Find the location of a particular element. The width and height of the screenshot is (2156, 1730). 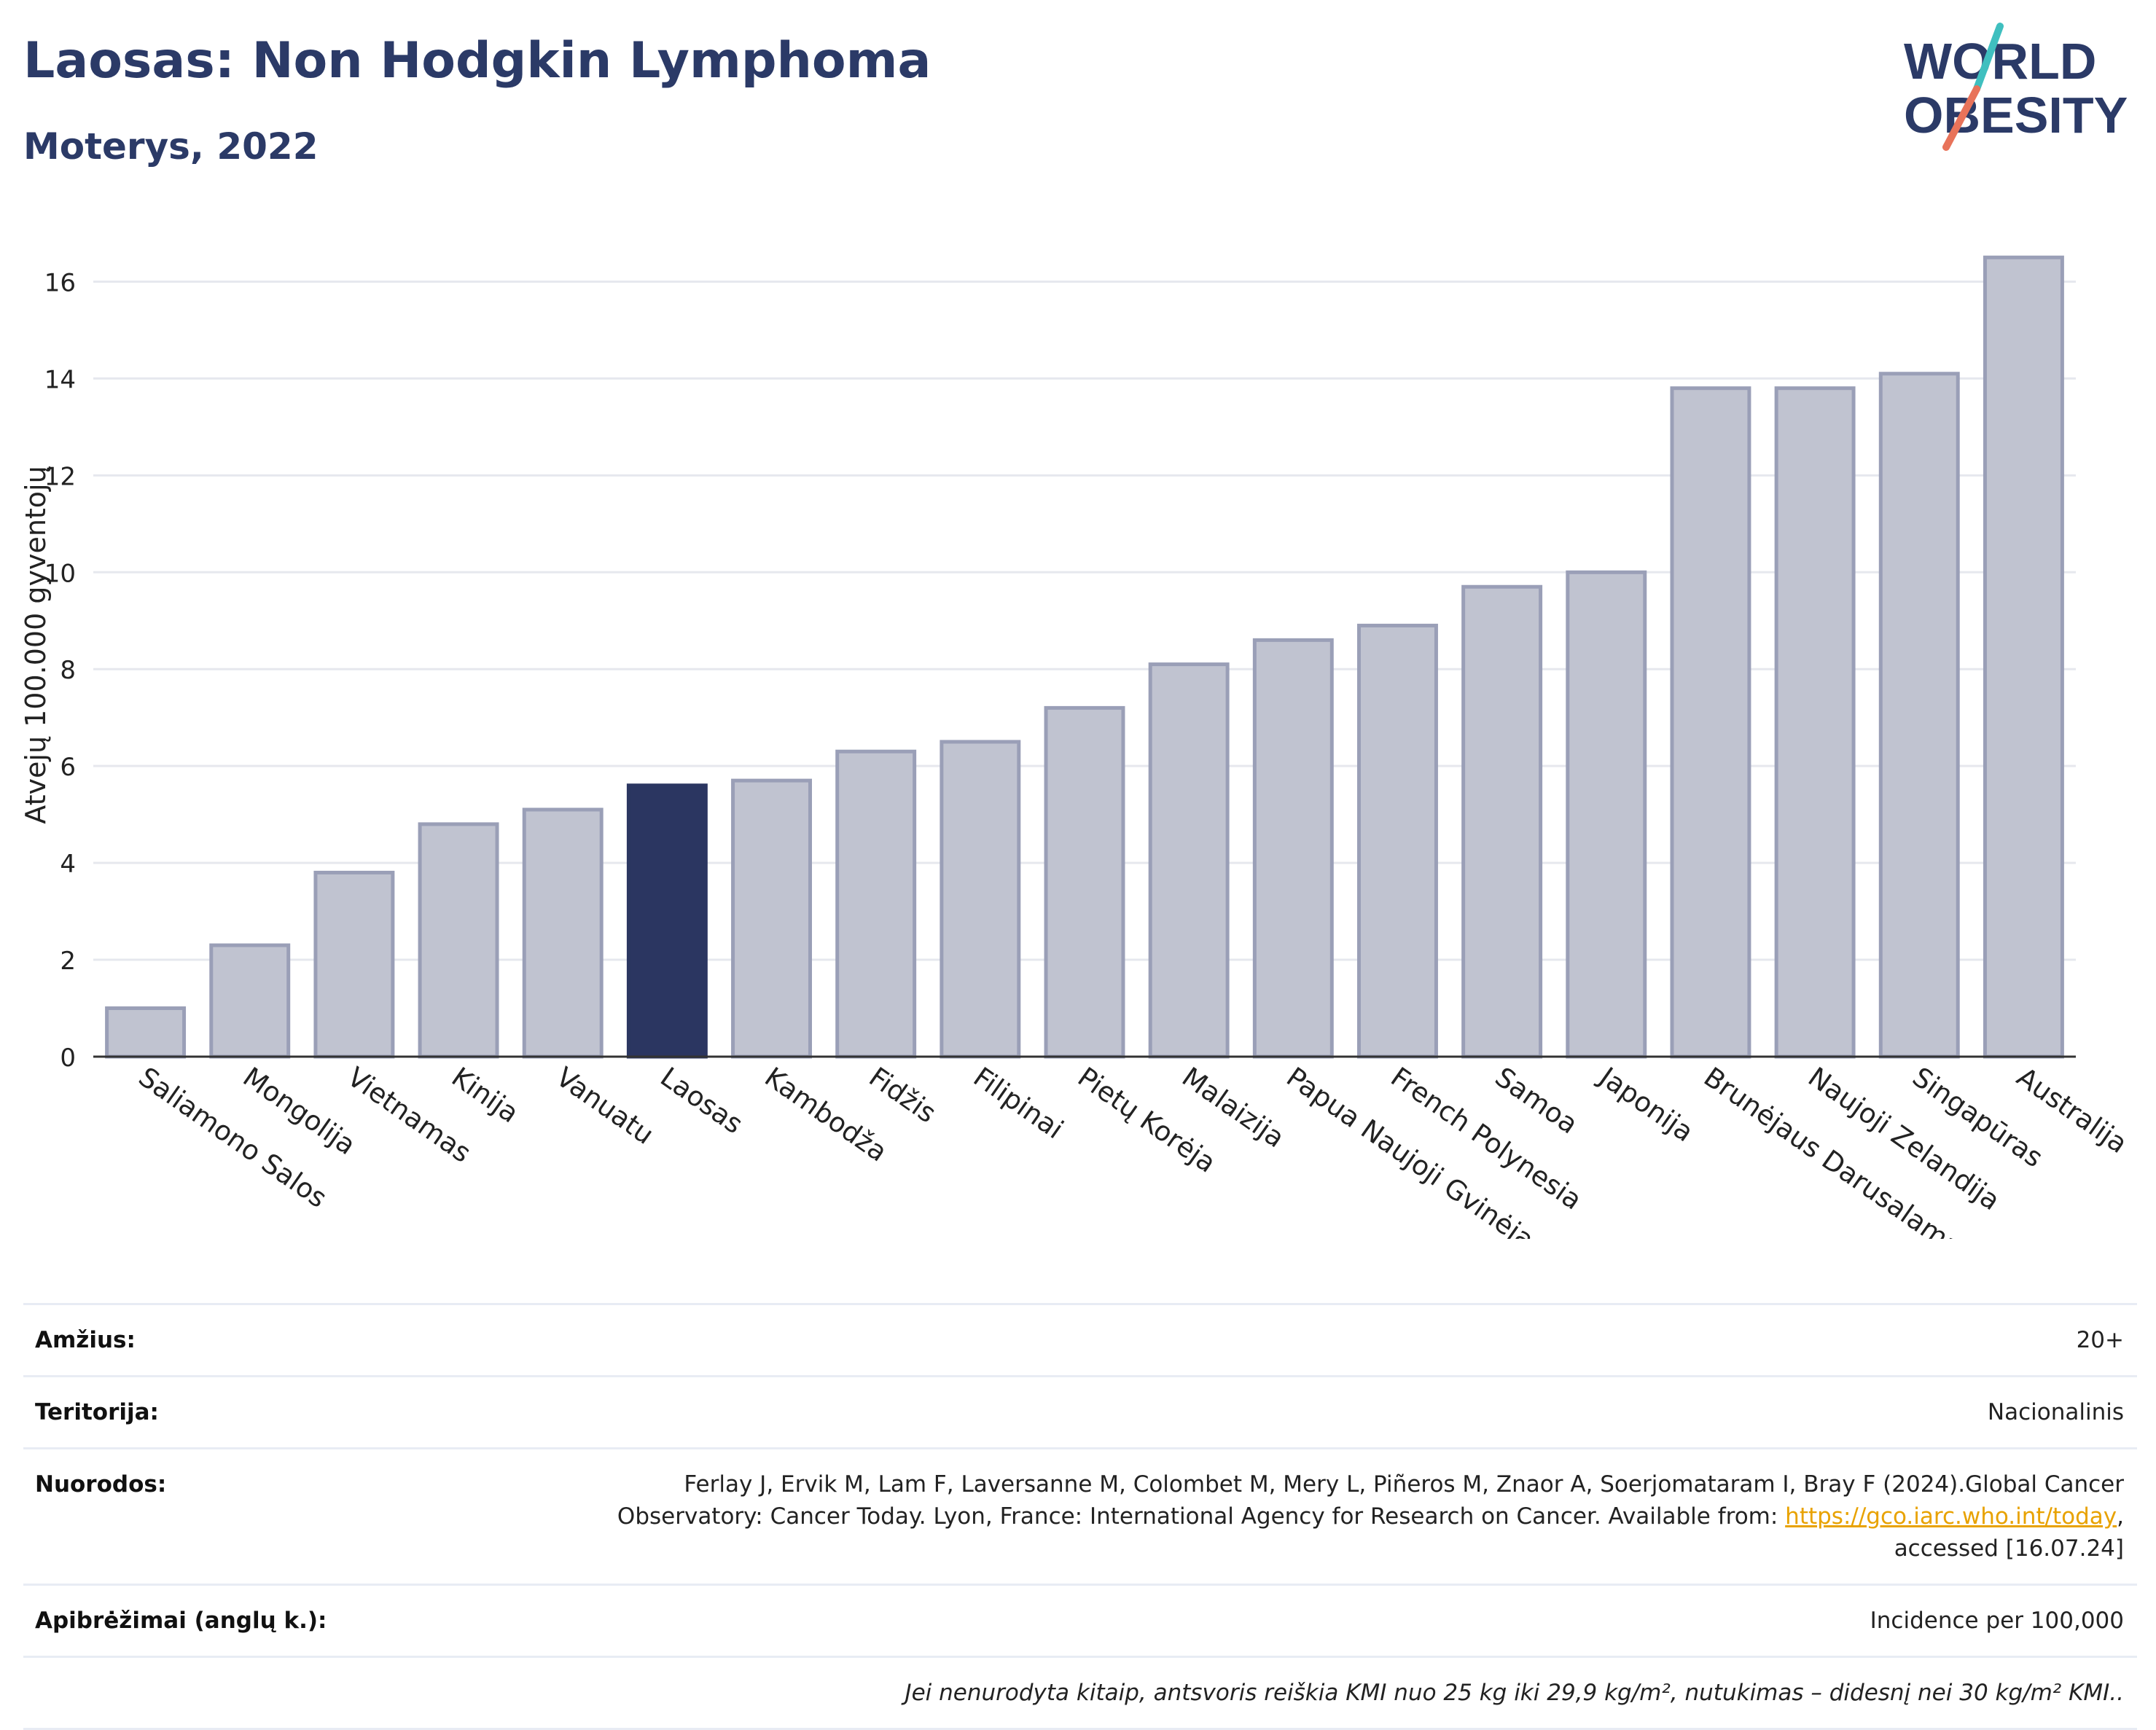

x-tick-label: Saliamono Salos is located at coordinates (233, 1137).